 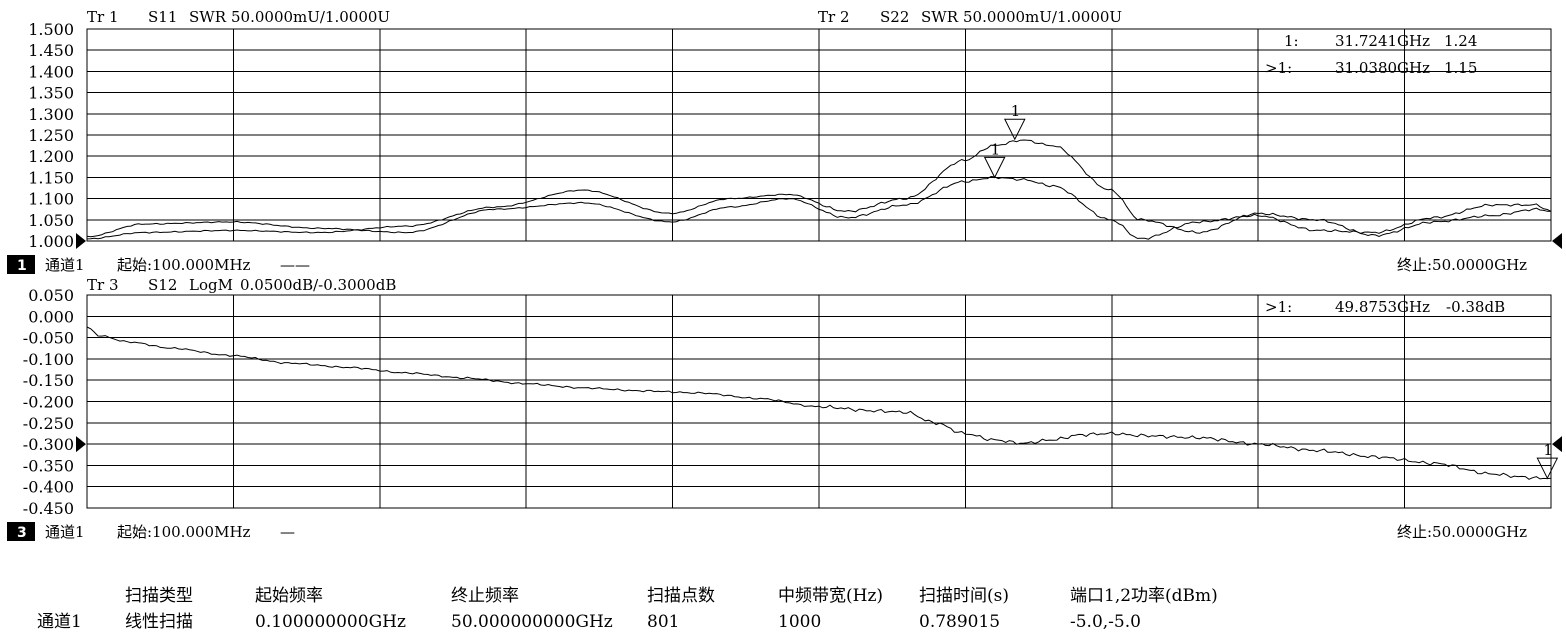 What do you see at coordinates (48, 338) in the screenshot?
I see `y-tick-label: -0.050` at bounding box center [48, 338].